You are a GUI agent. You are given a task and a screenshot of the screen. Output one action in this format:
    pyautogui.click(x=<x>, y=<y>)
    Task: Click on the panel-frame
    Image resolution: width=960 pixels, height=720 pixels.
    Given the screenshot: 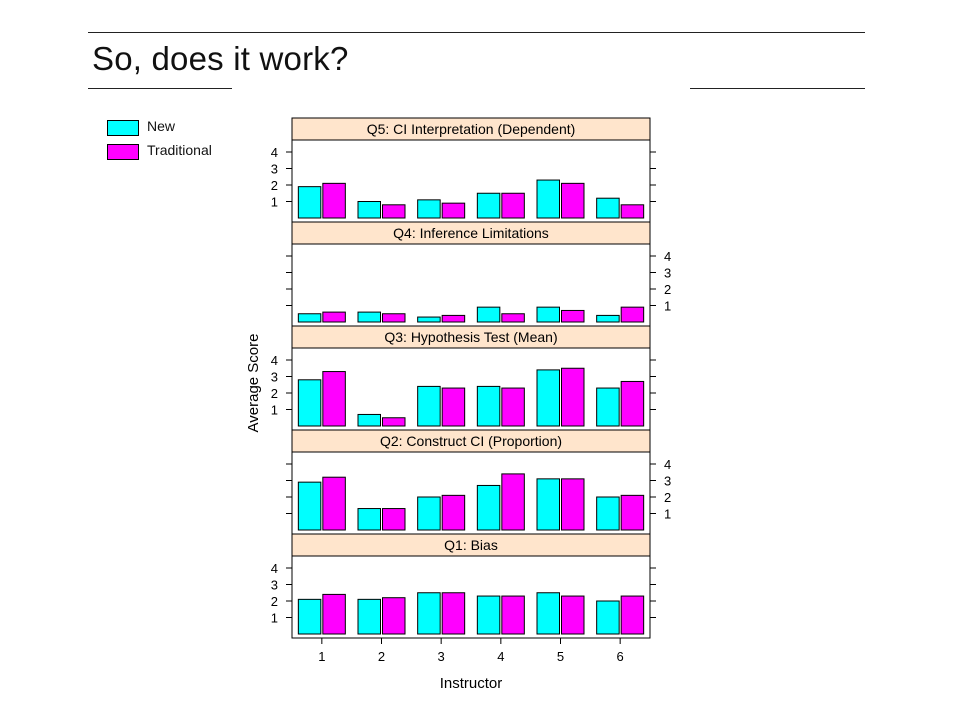 What is the action you would take?
    pyautogui.click(x=471, y=586)
    